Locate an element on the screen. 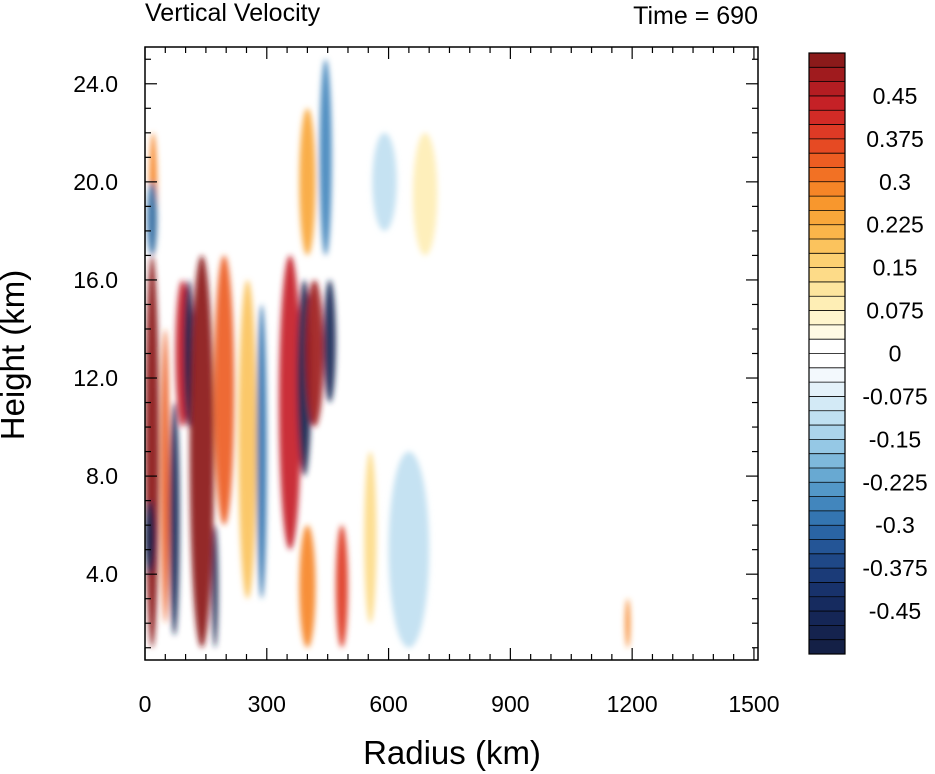 Image resolution: width=935 pixels, height=774 pixels. time-label: Time = 690 is located at coordinates (695, 16).